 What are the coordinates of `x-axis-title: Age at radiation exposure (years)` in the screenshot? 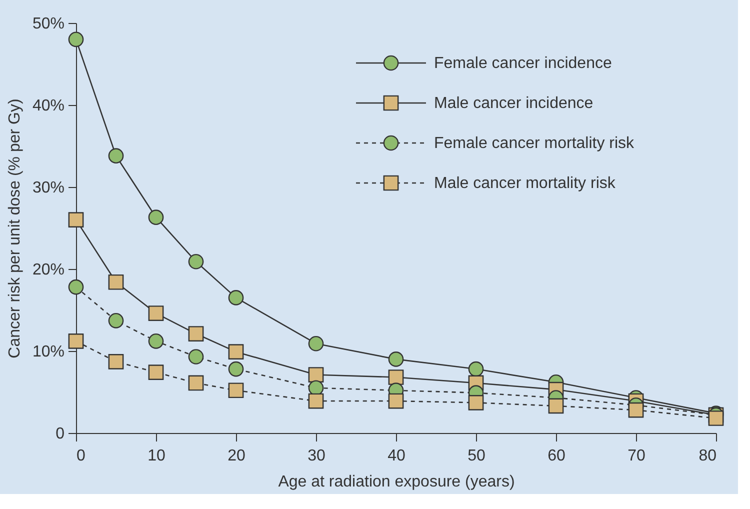 It's located at (396, 482).